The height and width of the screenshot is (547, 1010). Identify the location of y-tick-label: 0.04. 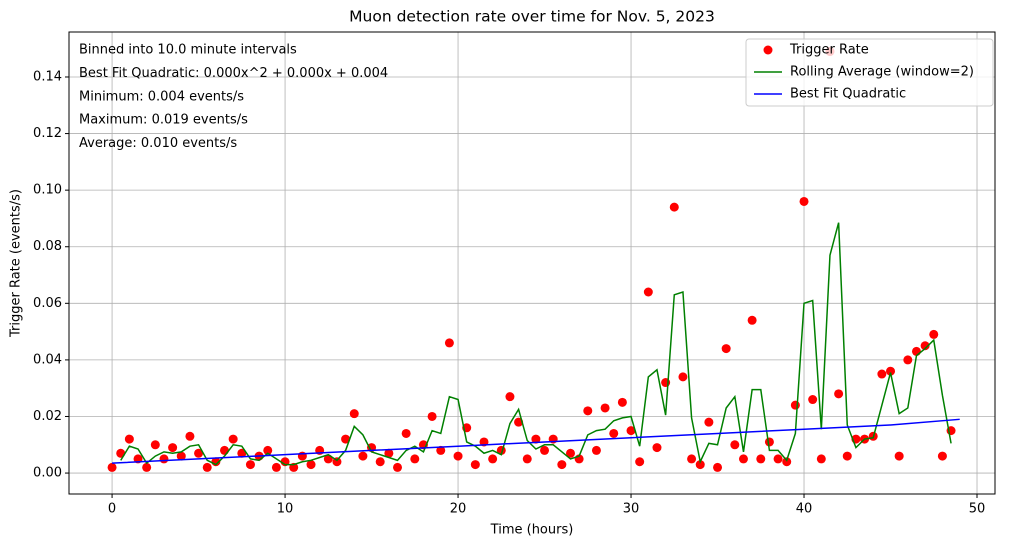
(47, 359).